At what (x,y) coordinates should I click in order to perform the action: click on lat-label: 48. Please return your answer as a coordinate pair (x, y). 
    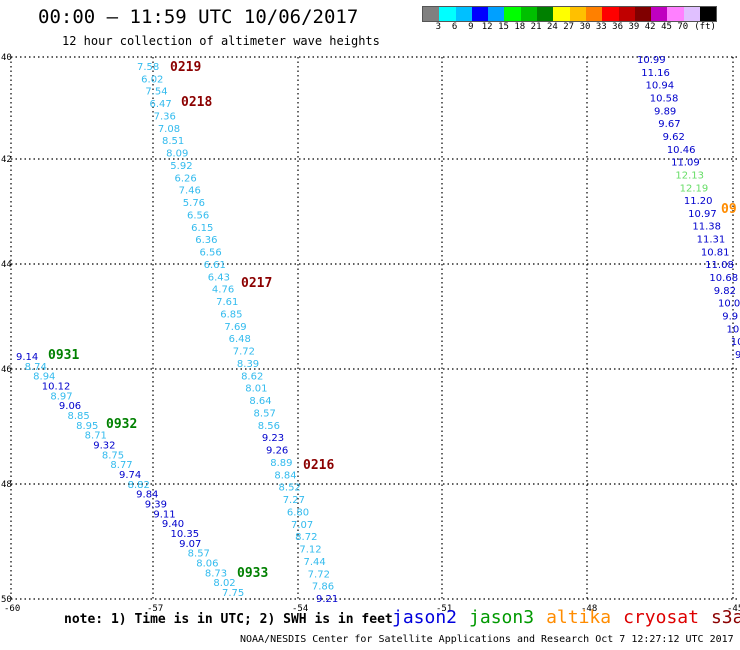
    Looking at the image, I should click on (6, 485).